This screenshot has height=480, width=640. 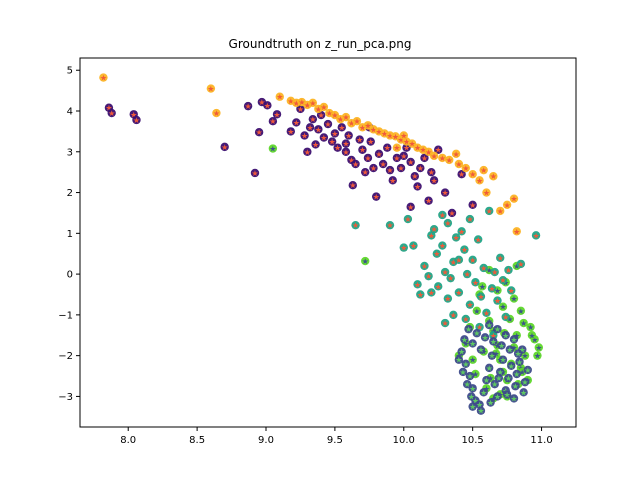 What do you see at coordinates (70, 112) in the screenshot?
I see `y-tick-label: 4` at bounding box center [70, 112].